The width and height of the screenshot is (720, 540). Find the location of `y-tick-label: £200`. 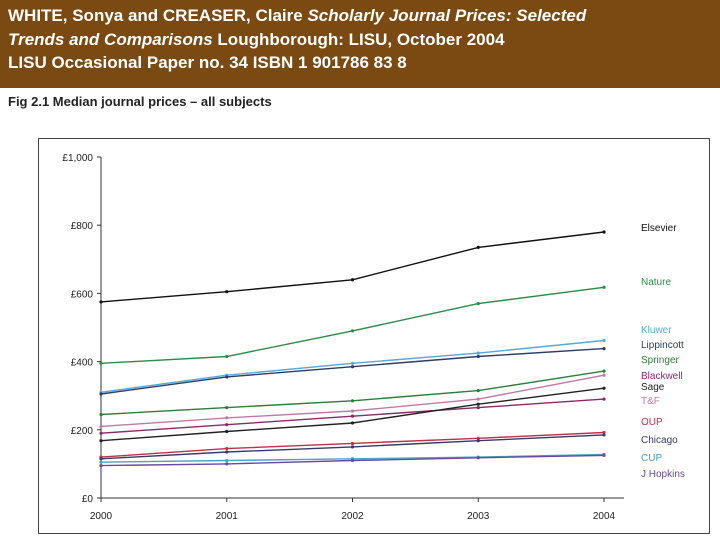

y-tick-label: £200 is located at coordinates (82, 431).